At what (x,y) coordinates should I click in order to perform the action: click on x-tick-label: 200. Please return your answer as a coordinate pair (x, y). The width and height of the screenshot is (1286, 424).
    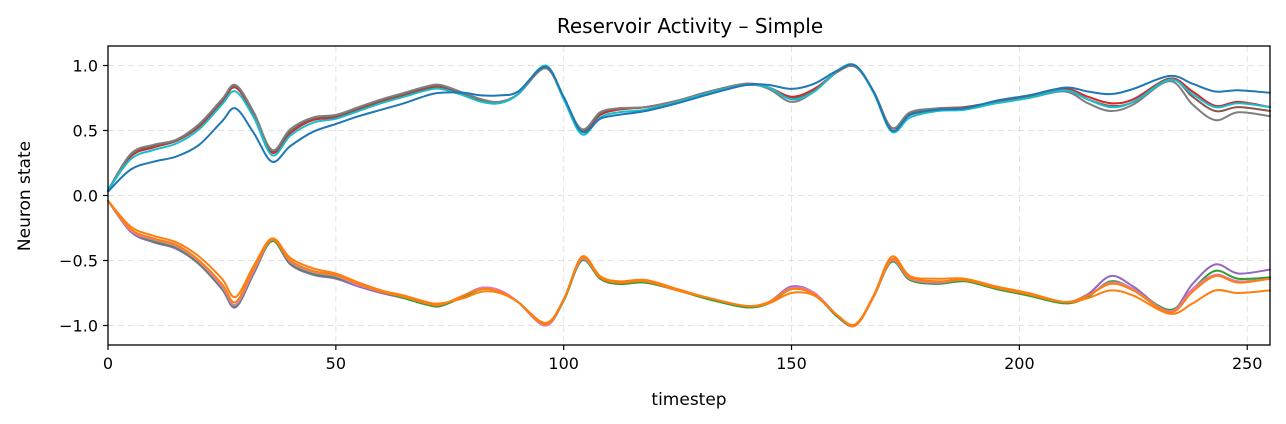
    Looking at the image, I should click on (1019, 363).